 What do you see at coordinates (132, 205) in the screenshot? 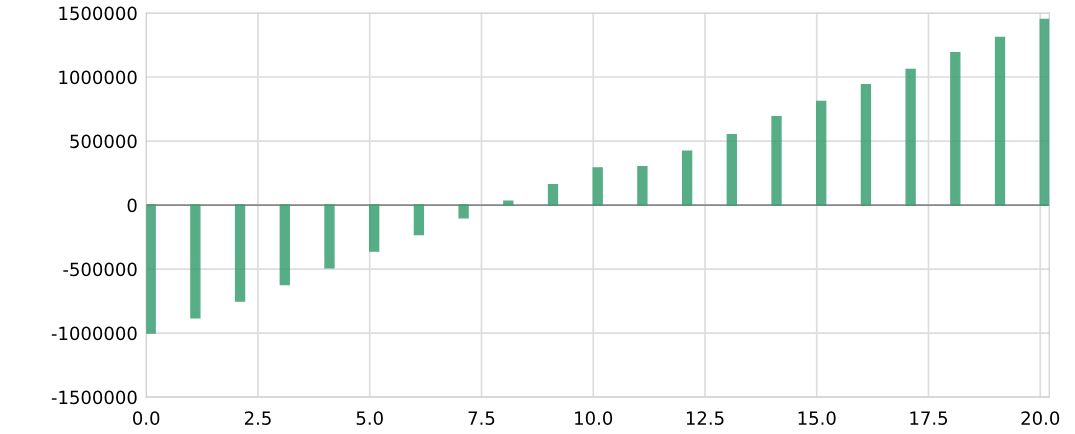
I see `y-tick-label: 0` at bounding box center [132, 205].